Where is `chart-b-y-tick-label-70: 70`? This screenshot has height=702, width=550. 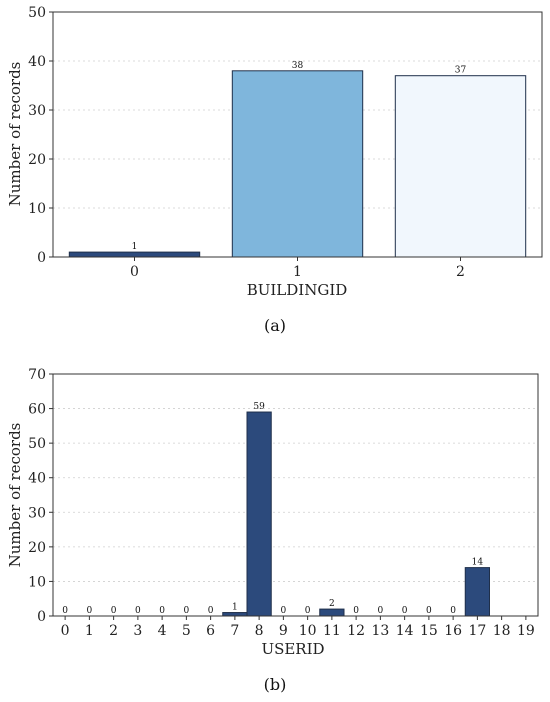 chart-b-y-tick-label-70: 70 is located at coordinates (37, 375).